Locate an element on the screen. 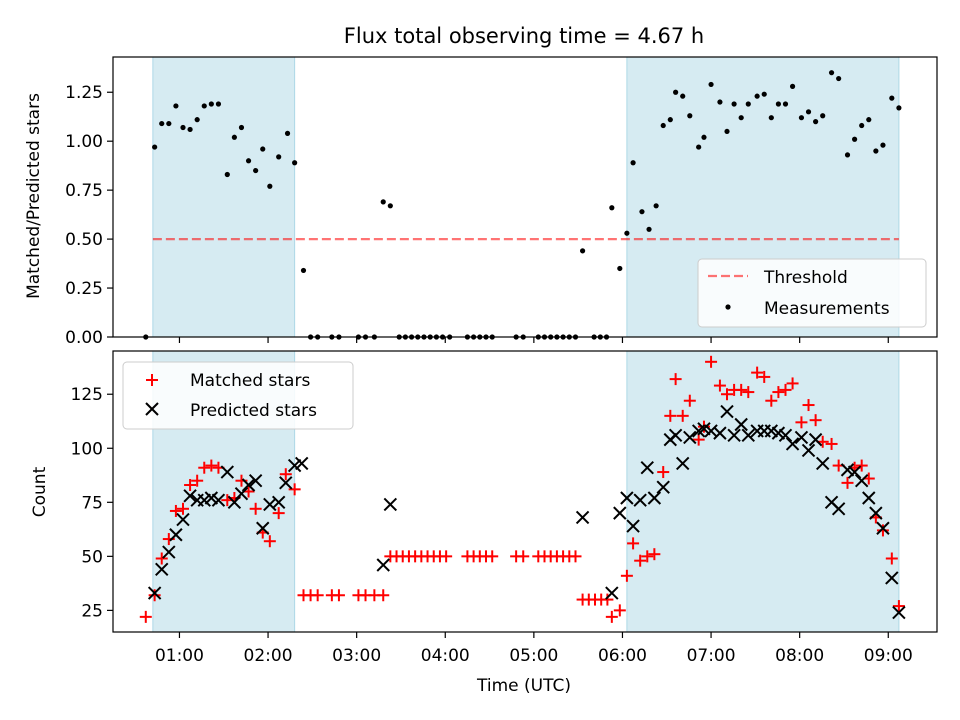 The width and height of the screenshot is (960, 720). time-x-tick-label: 04:00 is located at coordinates (445, 656).